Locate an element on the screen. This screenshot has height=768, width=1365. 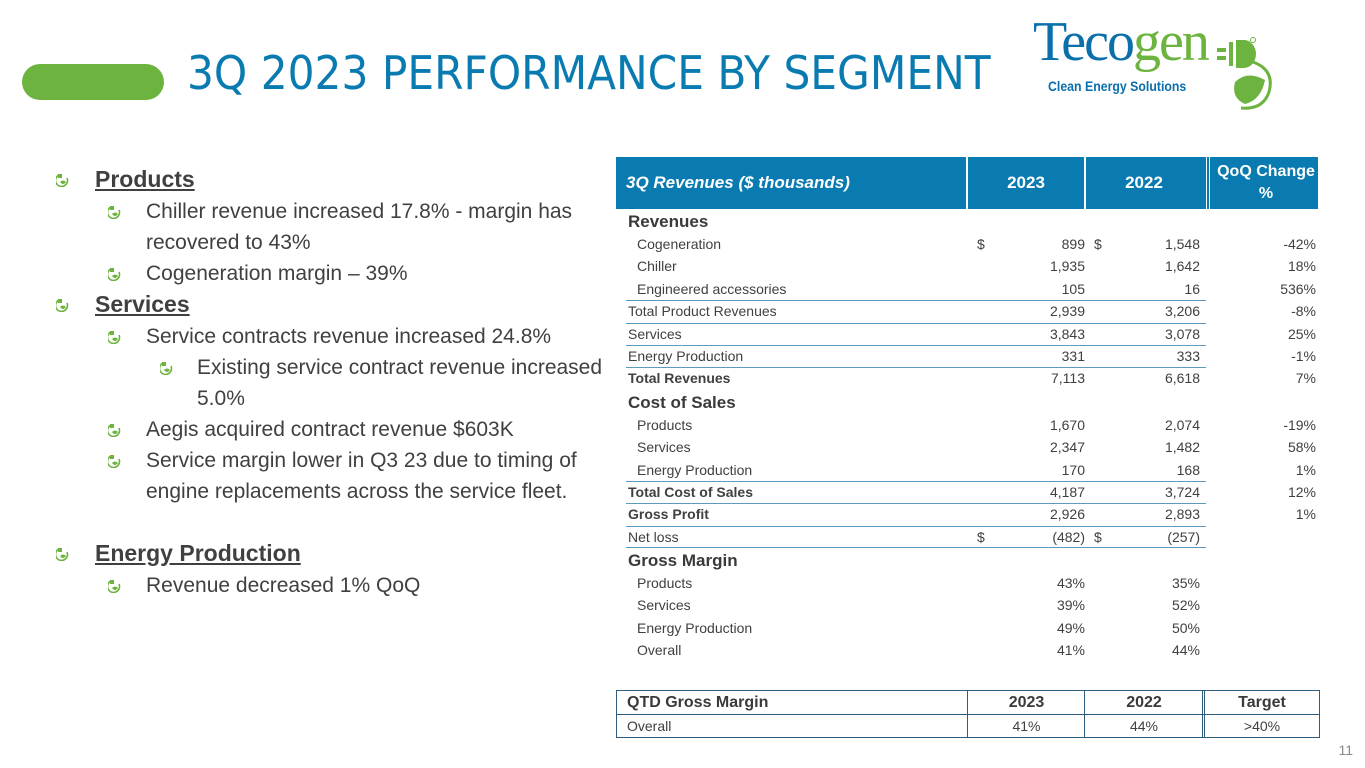
title-accent-pill is located at coordinates (93, 82).